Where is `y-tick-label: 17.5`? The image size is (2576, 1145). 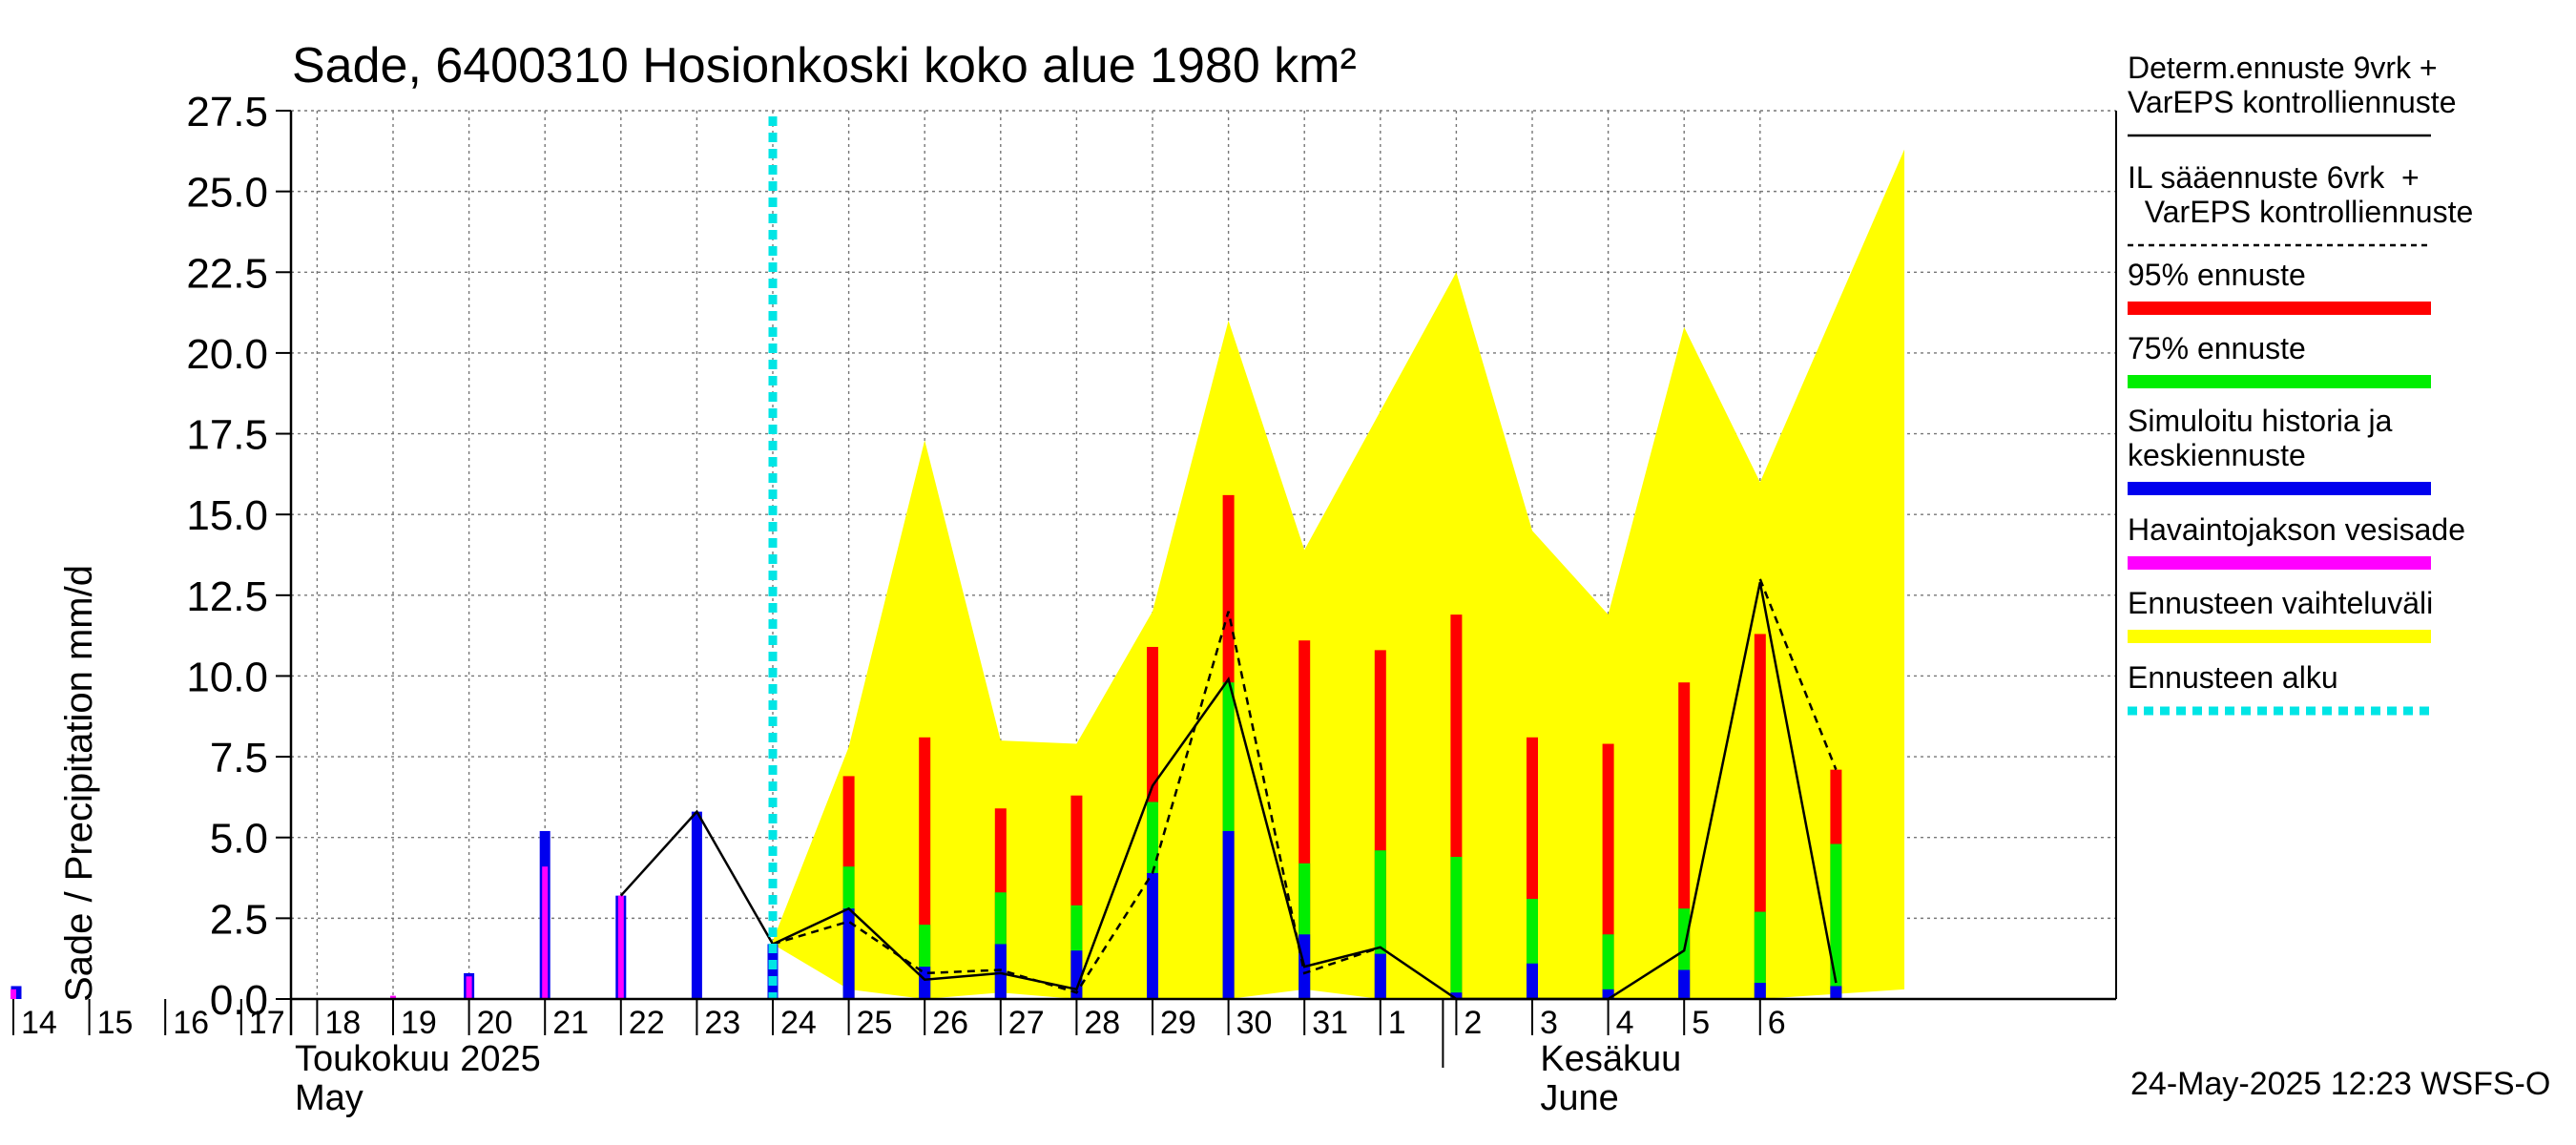 y-tick-label: 17.5 is located at coordinates (227, 435).